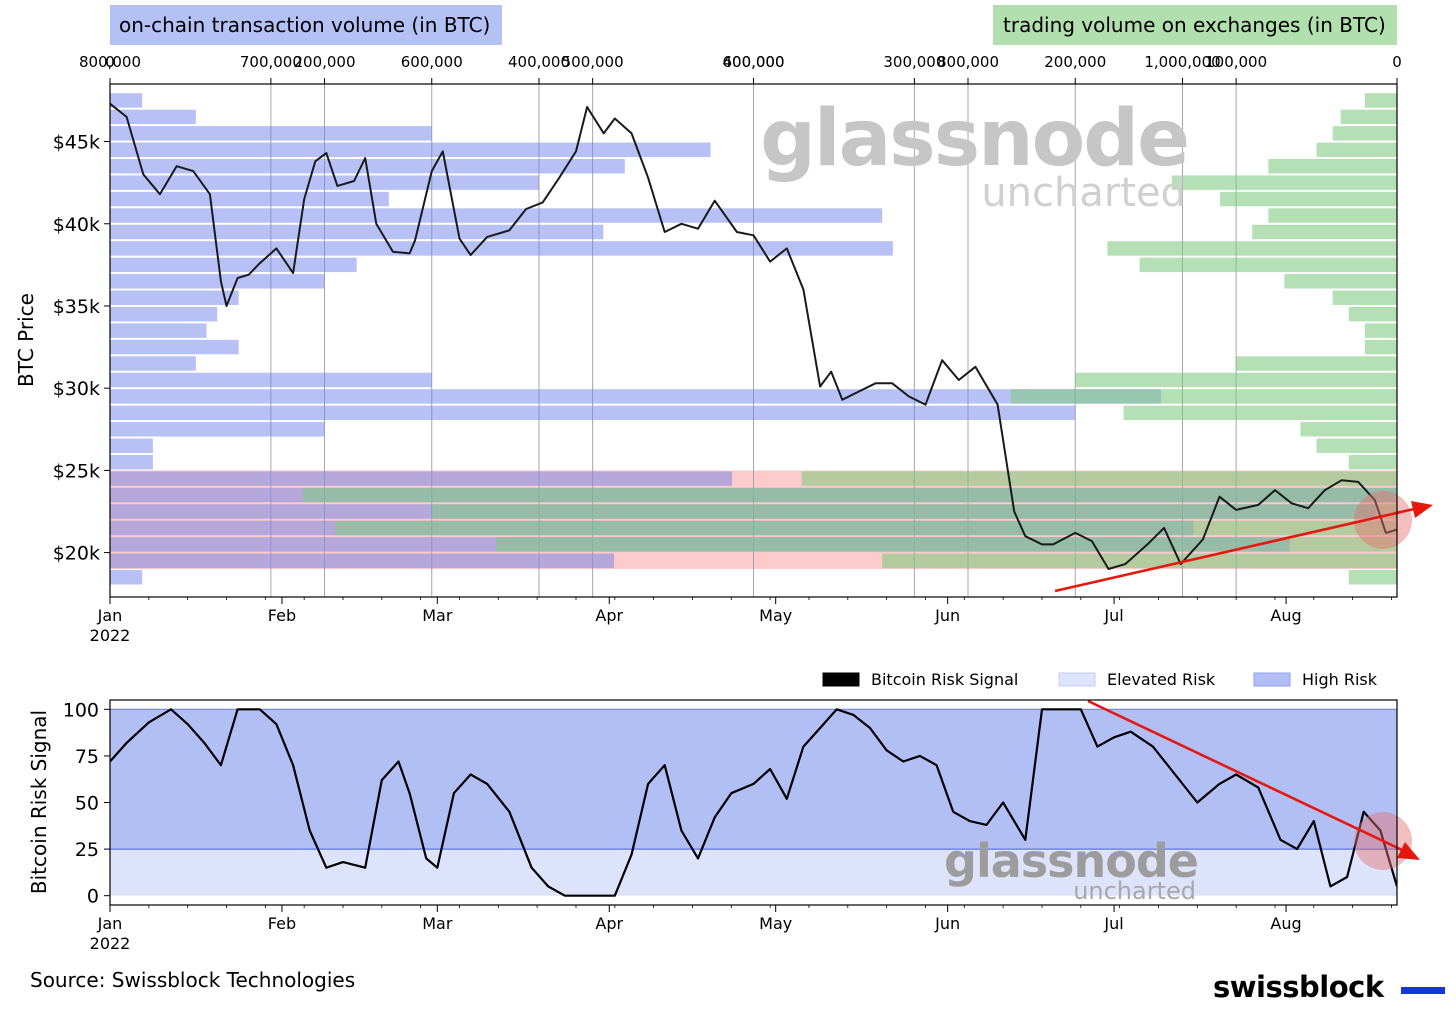 The width and height of the screenshot is (1456, 1019). I want to click on price-y-tick-label: $40k, so click(76, 225).